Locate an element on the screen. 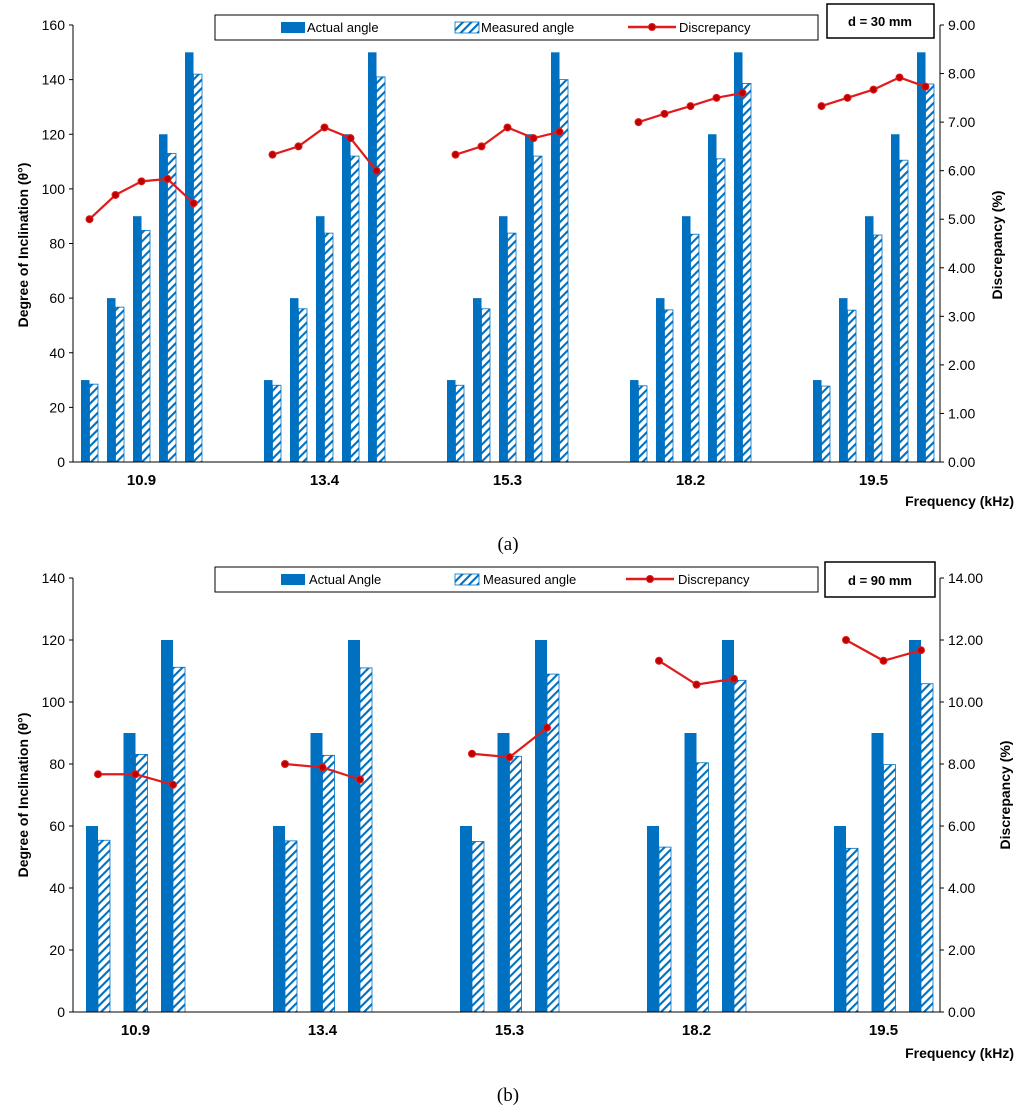 The height and width of the screenshot is (1116, 1024). x-tick-label: 19.5 is located at coordinates (873, 480).